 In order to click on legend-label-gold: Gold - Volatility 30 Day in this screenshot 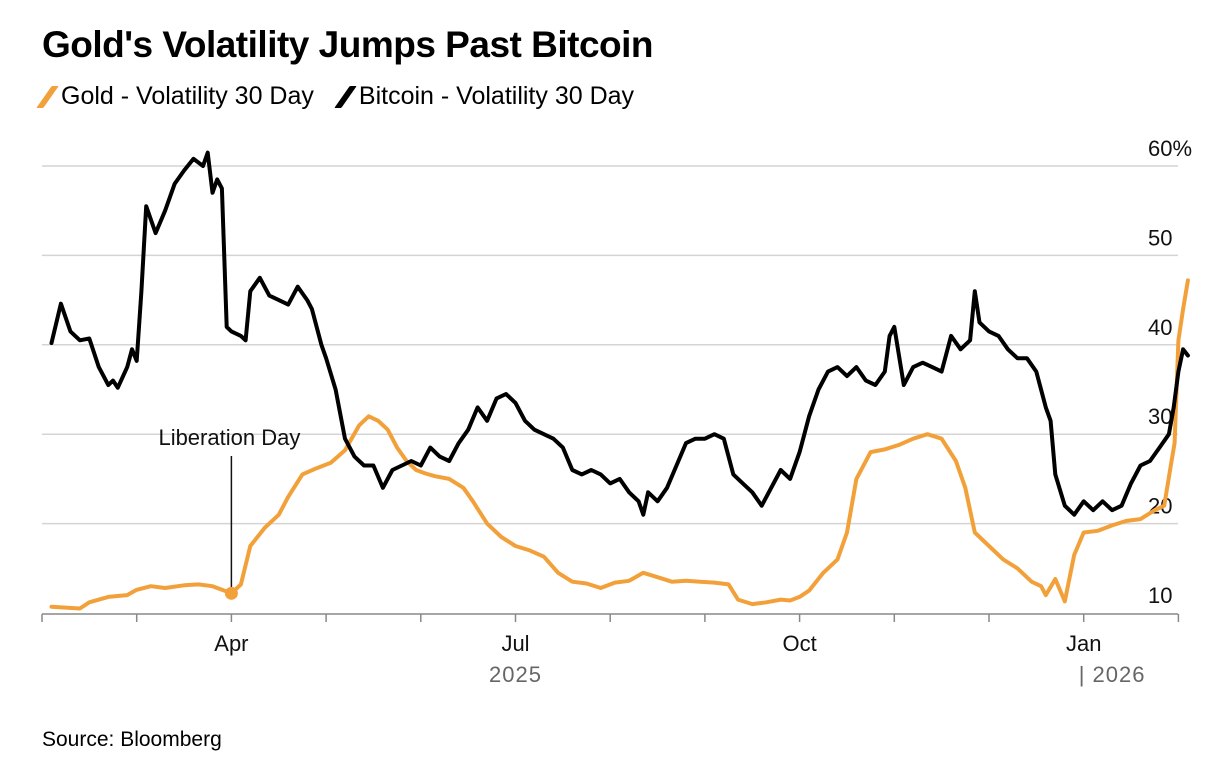, I will do `click(187, 96)`.